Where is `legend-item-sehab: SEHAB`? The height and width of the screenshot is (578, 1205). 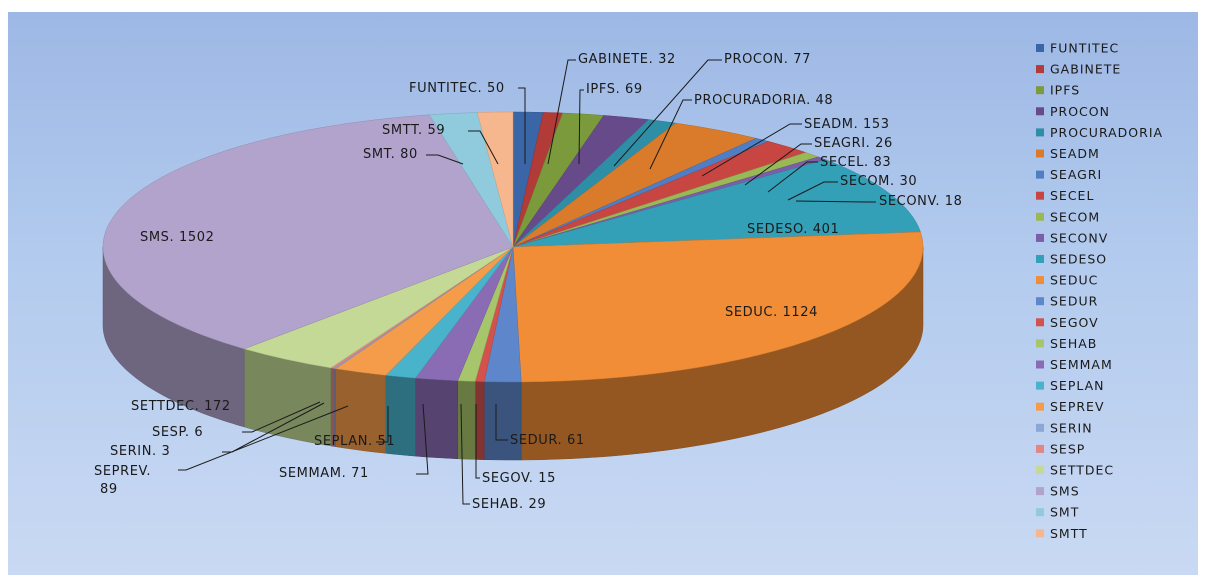
legend-item-sehab: SEHAB is located at coordinates (1066, 343).